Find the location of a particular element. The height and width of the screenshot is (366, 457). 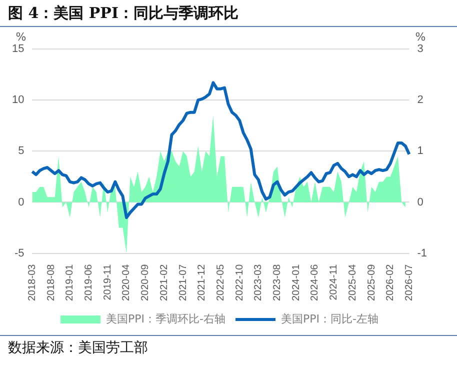

x-tick-label: 2026-07 is located at coordinates (409, 283).